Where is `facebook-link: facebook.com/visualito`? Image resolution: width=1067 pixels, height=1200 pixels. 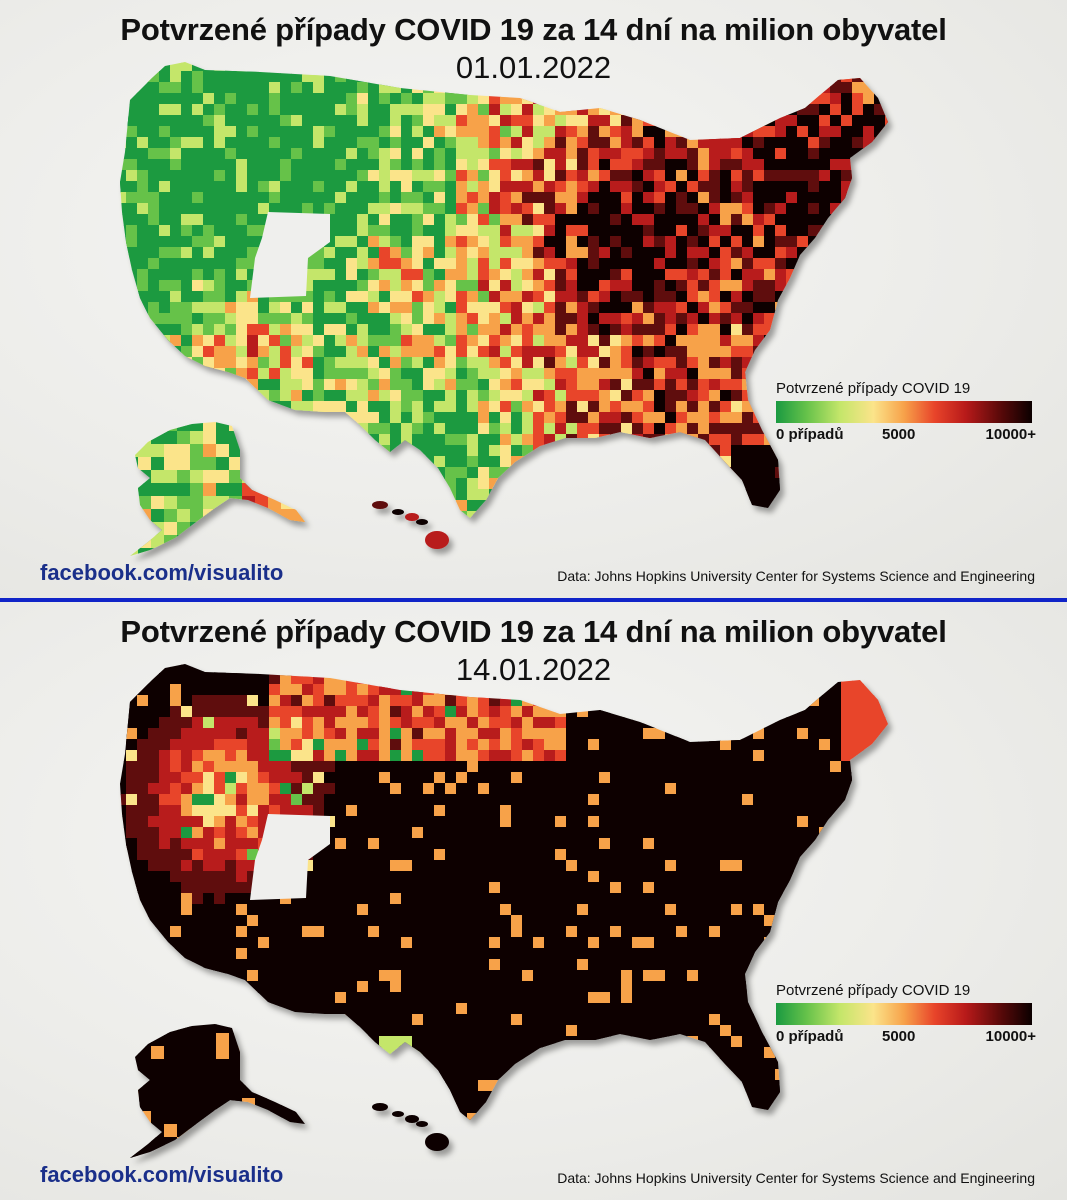 facebook-link: facebook.com/visualito is located at coordinates (162, 572).